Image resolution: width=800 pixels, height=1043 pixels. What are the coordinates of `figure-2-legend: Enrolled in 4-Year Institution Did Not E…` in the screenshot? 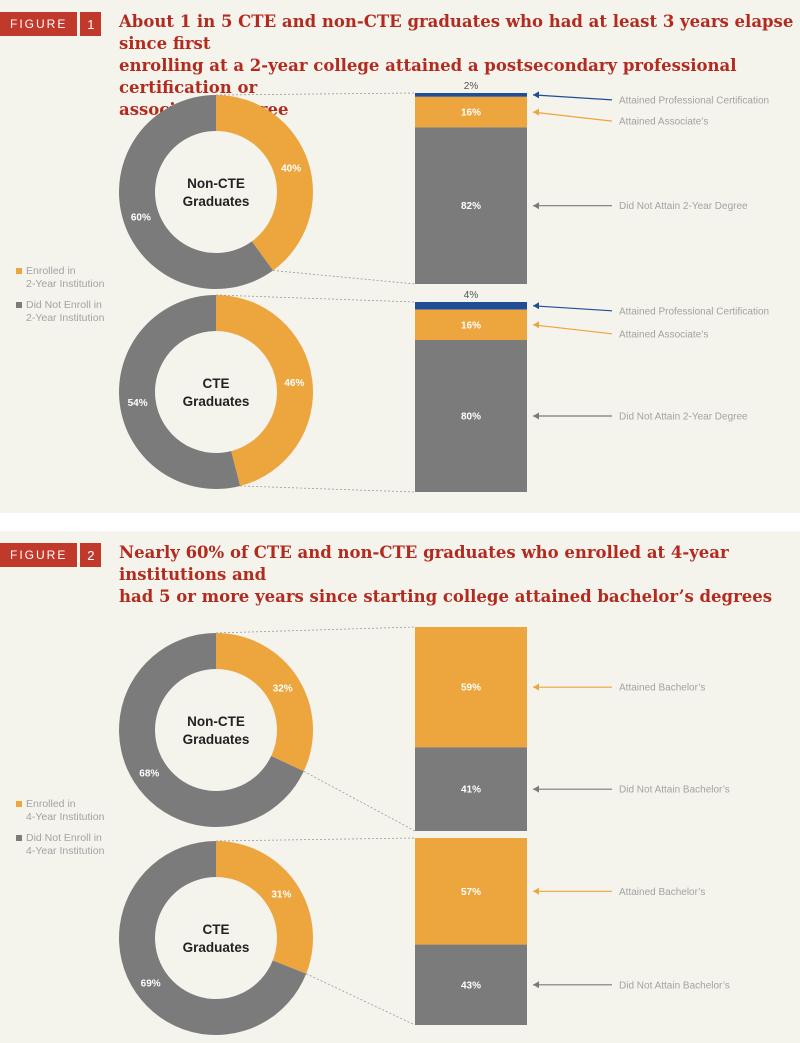 It's located at (60, 832).